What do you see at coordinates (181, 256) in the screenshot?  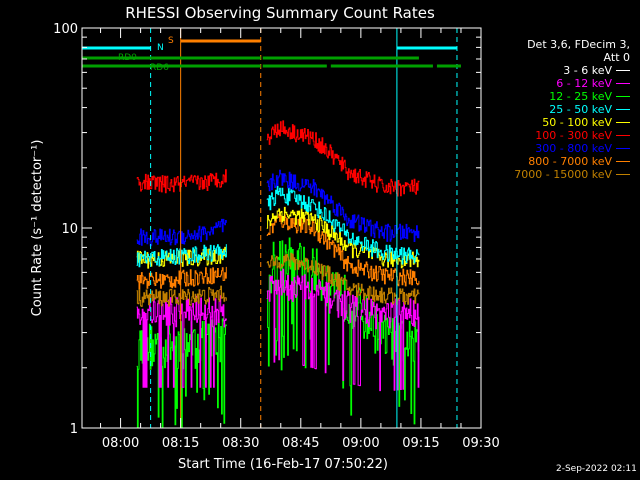 I see `series-line-25-50-kev-seg1` at bounding box center [181, 256].